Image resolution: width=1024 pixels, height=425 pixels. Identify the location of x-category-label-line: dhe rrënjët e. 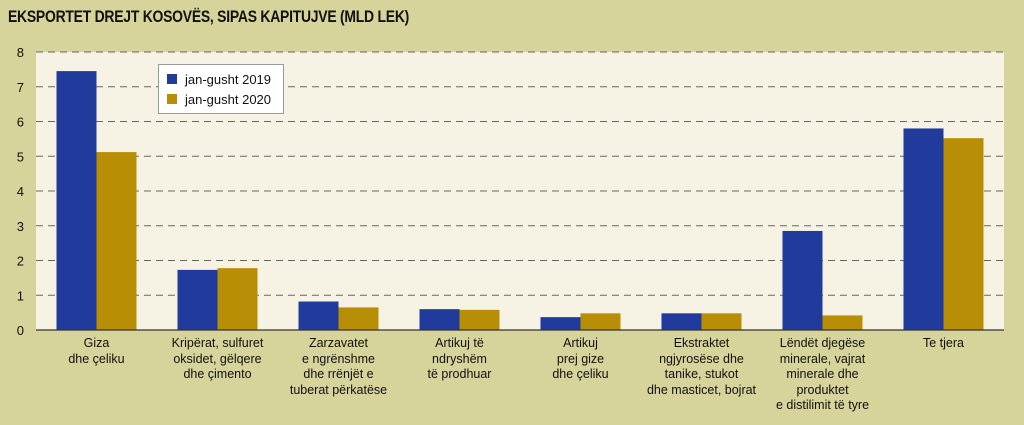
(338, 374).